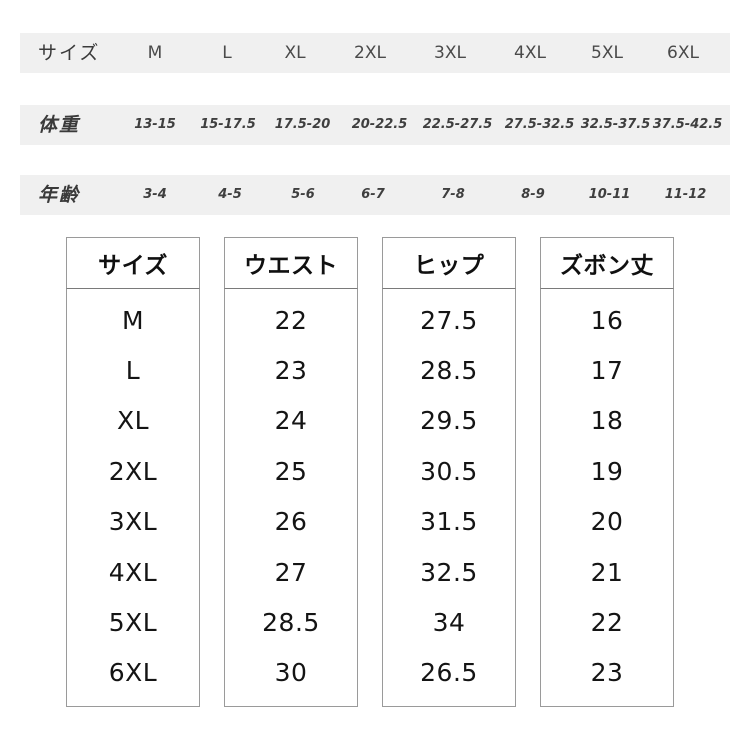  What do you see at coordinates (291, 320) in the screenshot?
I see `table-cell-waist-0: 22` at bounding box center [291, 320].